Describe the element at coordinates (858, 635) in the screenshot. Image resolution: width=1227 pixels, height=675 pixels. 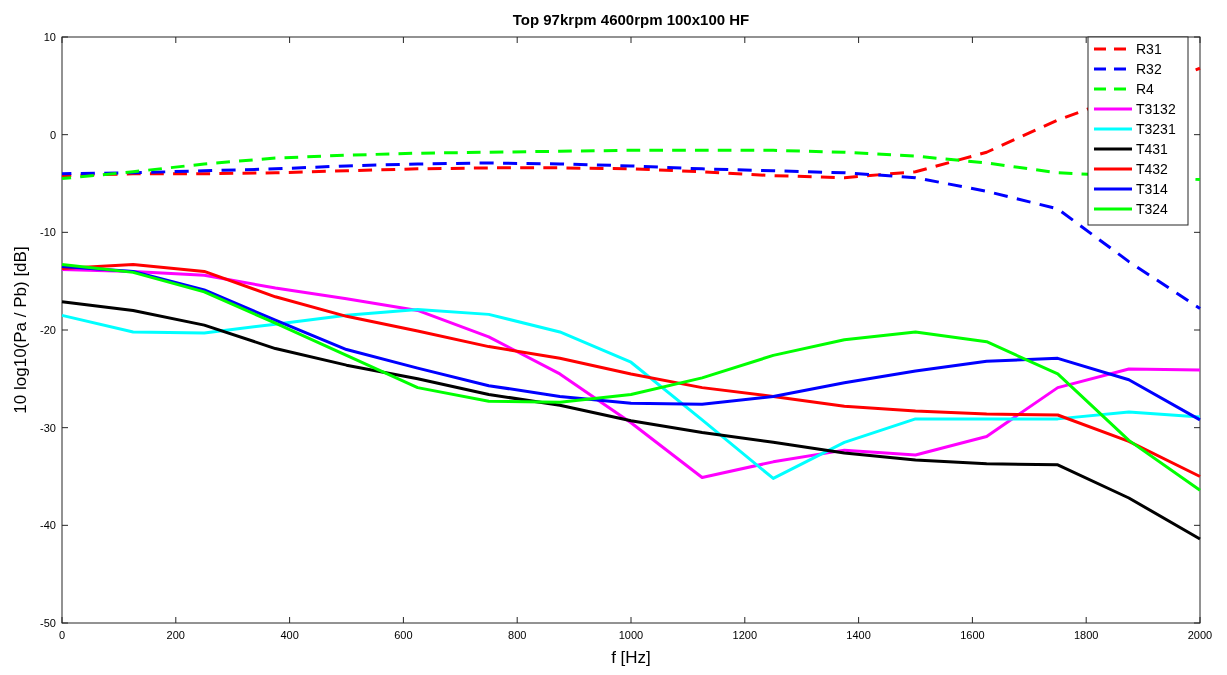
I see `x-tick-label: 1400` at that location.